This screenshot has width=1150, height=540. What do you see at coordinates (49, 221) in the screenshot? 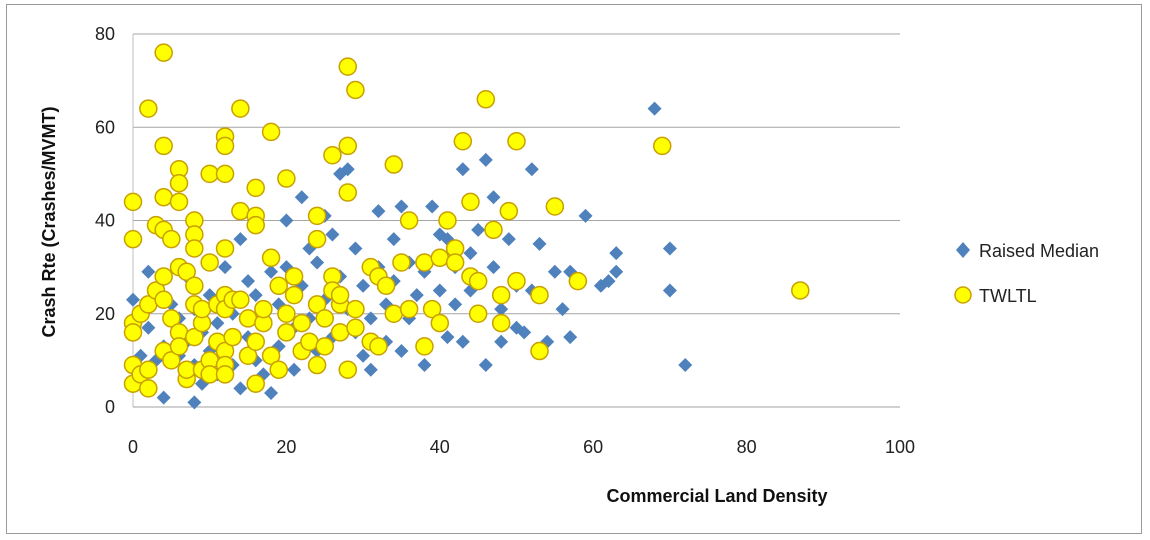
I see `y-axis-title: Crash Rte (Crashes/MVMT)` at bounding box center [49, 221].